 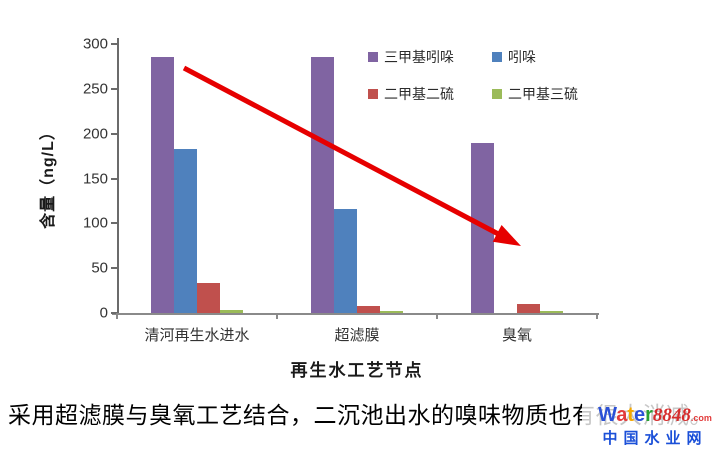 What do you see at coordinates (649, 415) in the screenshot?
I see `watermark-letter: r` at bounding box center [649, 415].